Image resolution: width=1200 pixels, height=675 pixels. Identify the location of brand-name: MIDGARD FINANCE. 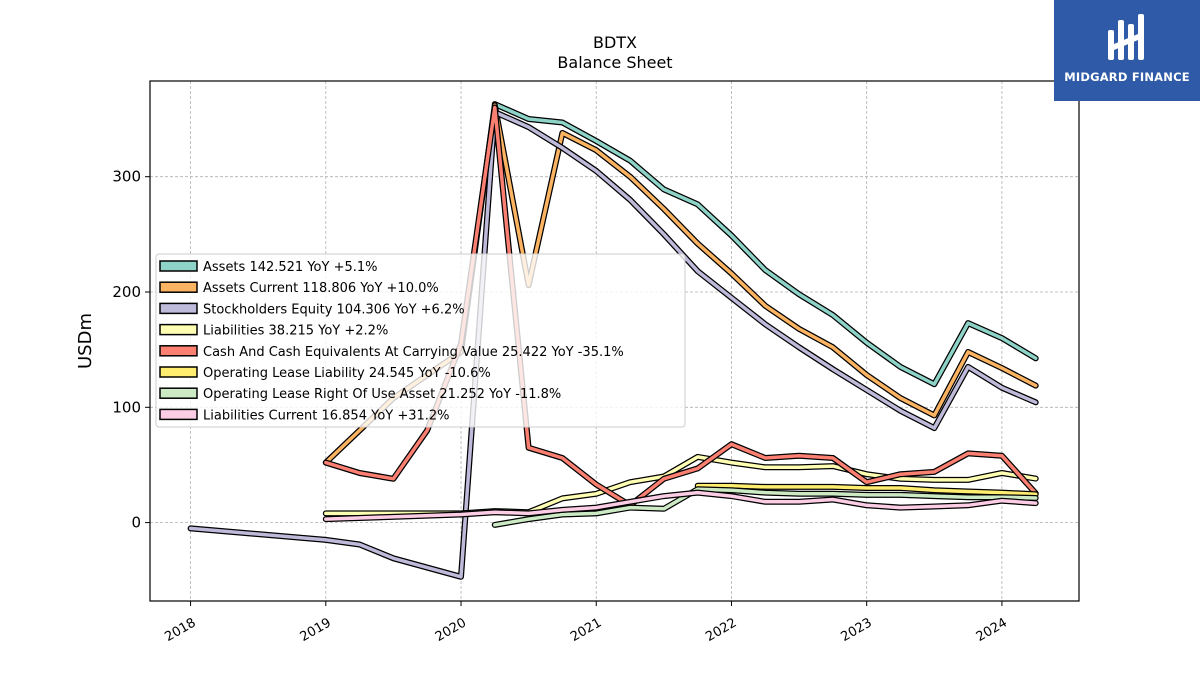
(1127, 77).